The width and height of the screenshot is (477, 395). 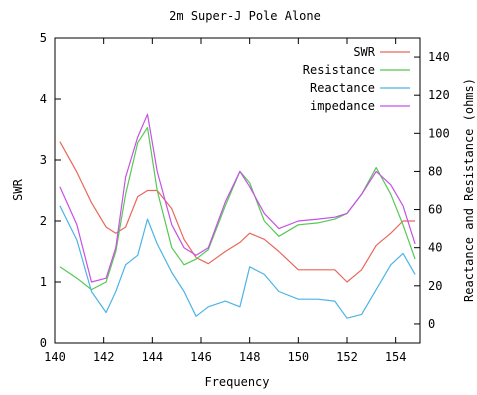 What do you see at coordinates (439, 133) in the screenshot?
I see `y2-tick-label: 100` at bounding box center [439, 133].